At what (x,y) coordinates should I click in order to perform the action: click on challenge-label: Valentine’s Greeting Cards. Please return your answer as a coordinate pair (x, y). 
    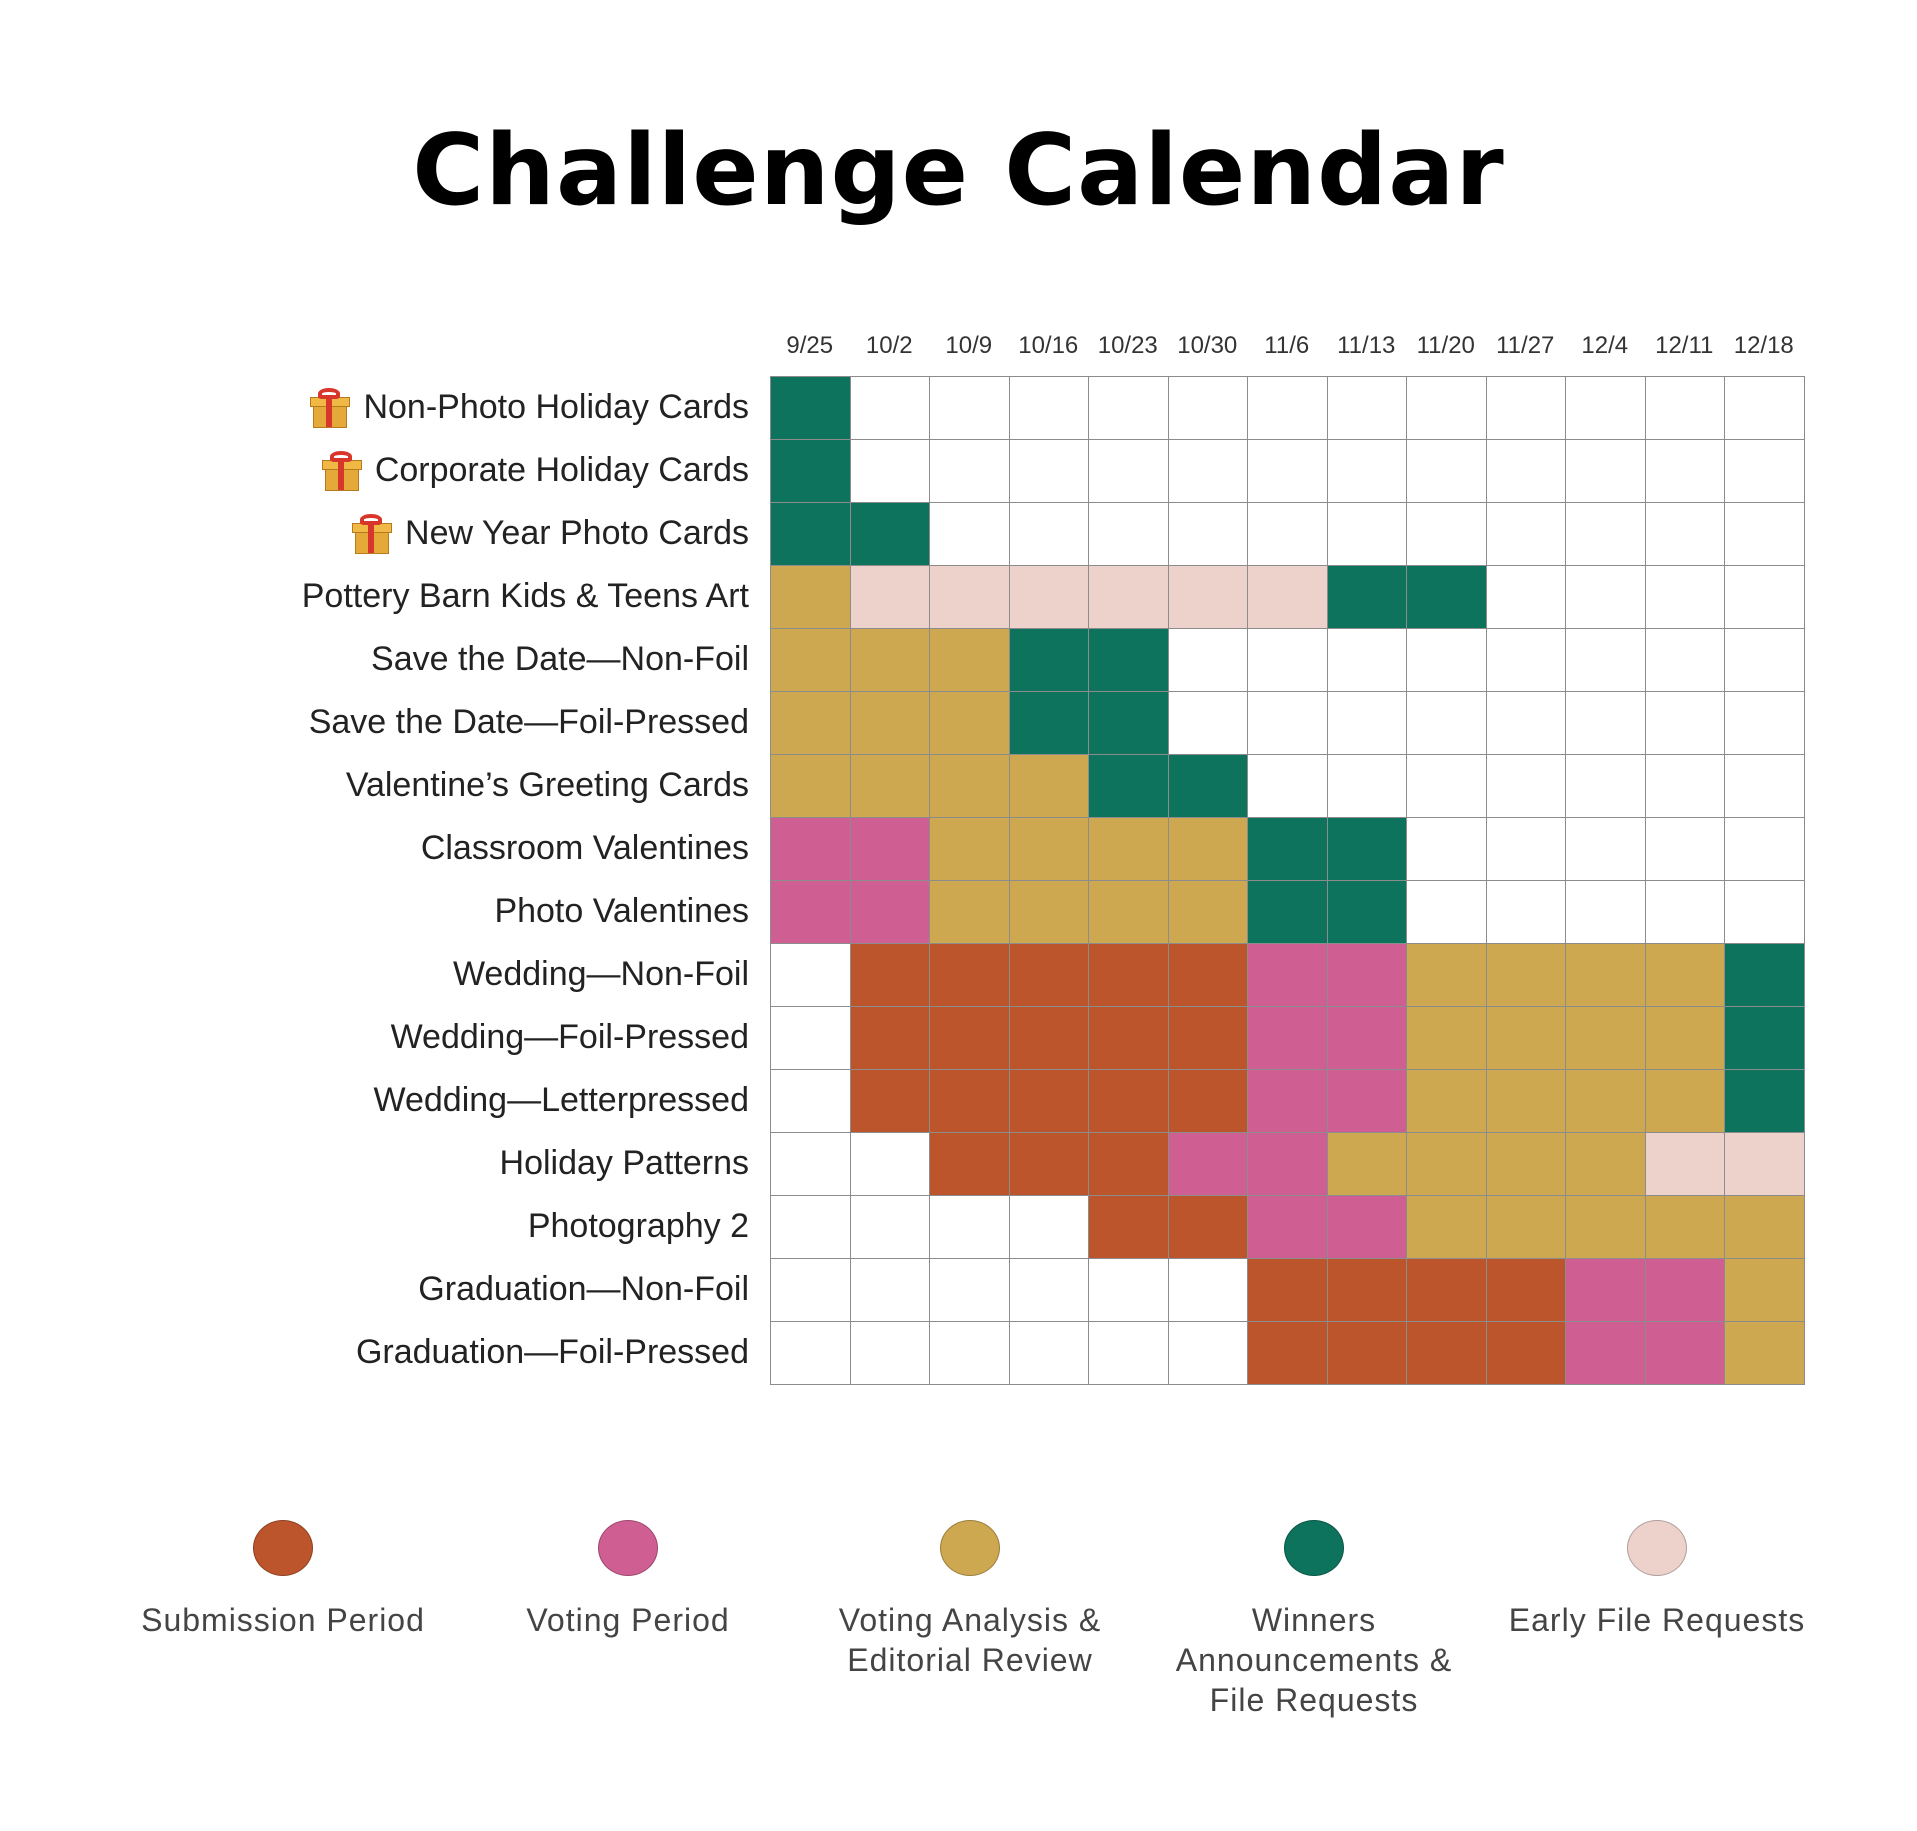
    Looking at the image, I should click on (547, 785).